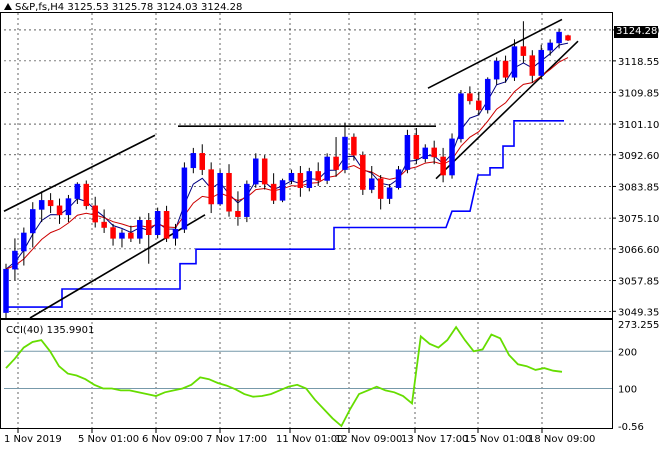 The image size is (660, 454). What do you see at coordinates (132, 7) in the screenshot?
I see `high-value: 3125.78` at bounding box center [132, 7].